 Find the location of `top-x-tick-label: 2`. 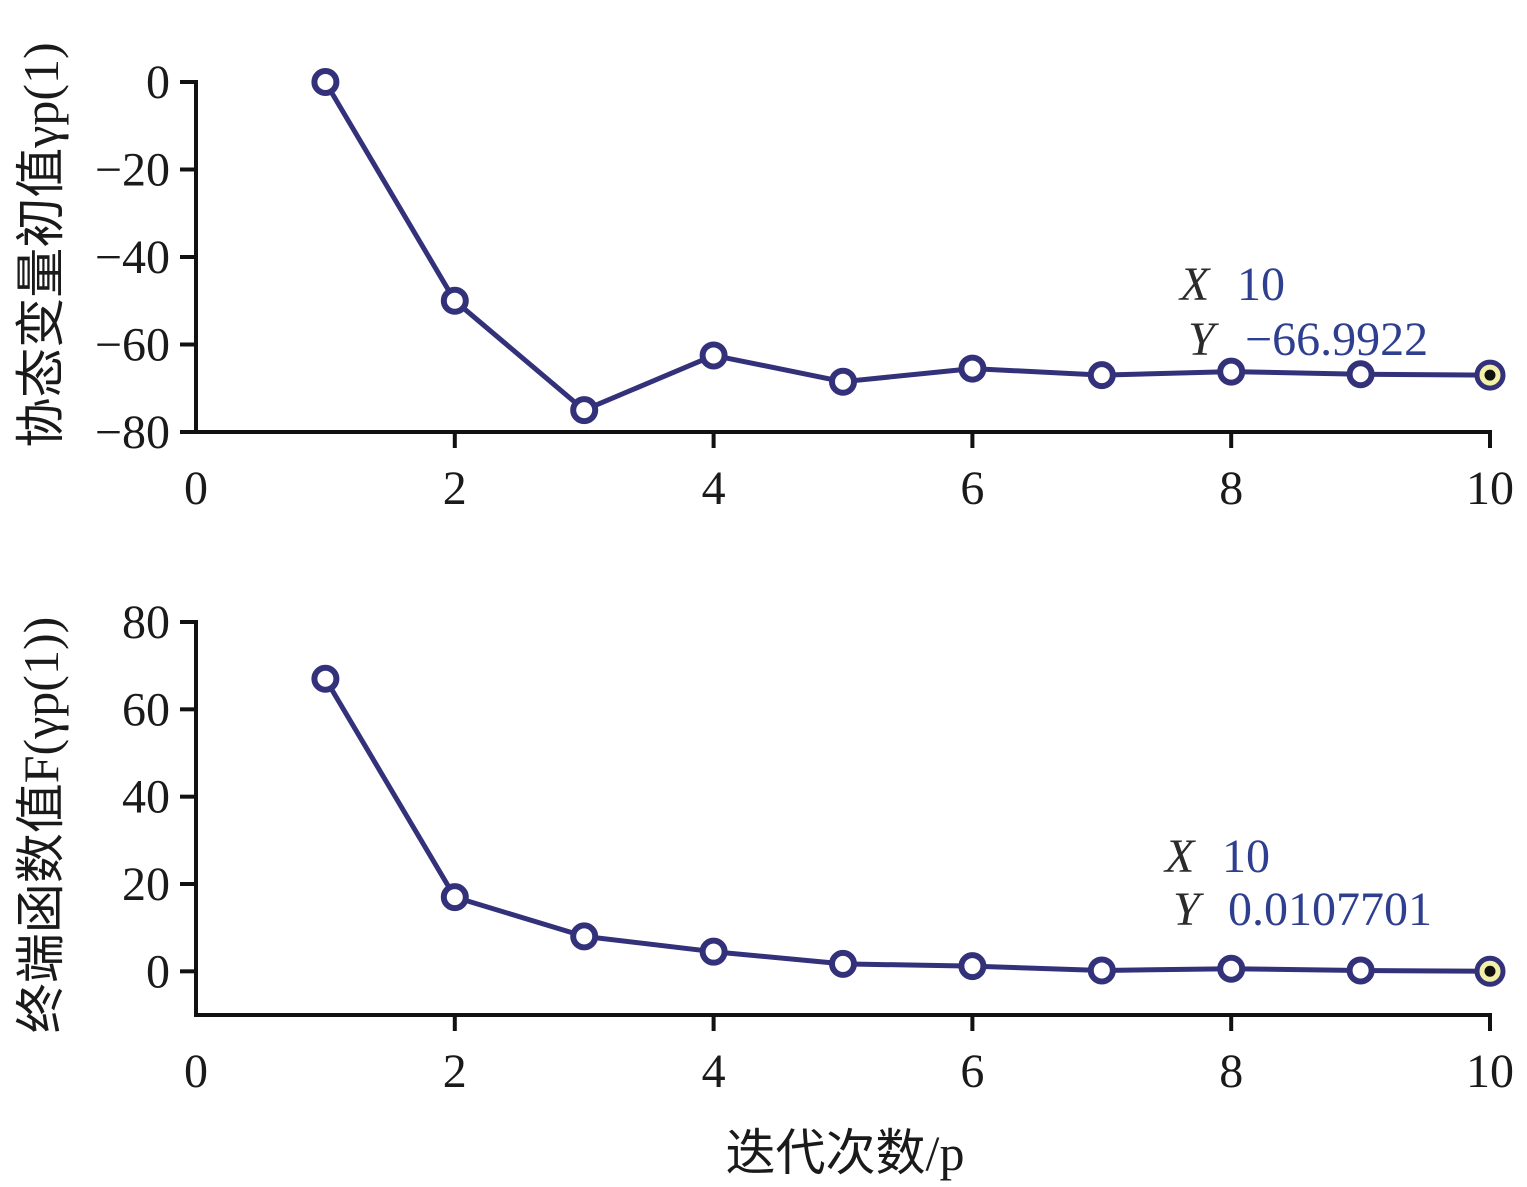

top-x-tick-label: 2 is located at coordinates (455, 488).